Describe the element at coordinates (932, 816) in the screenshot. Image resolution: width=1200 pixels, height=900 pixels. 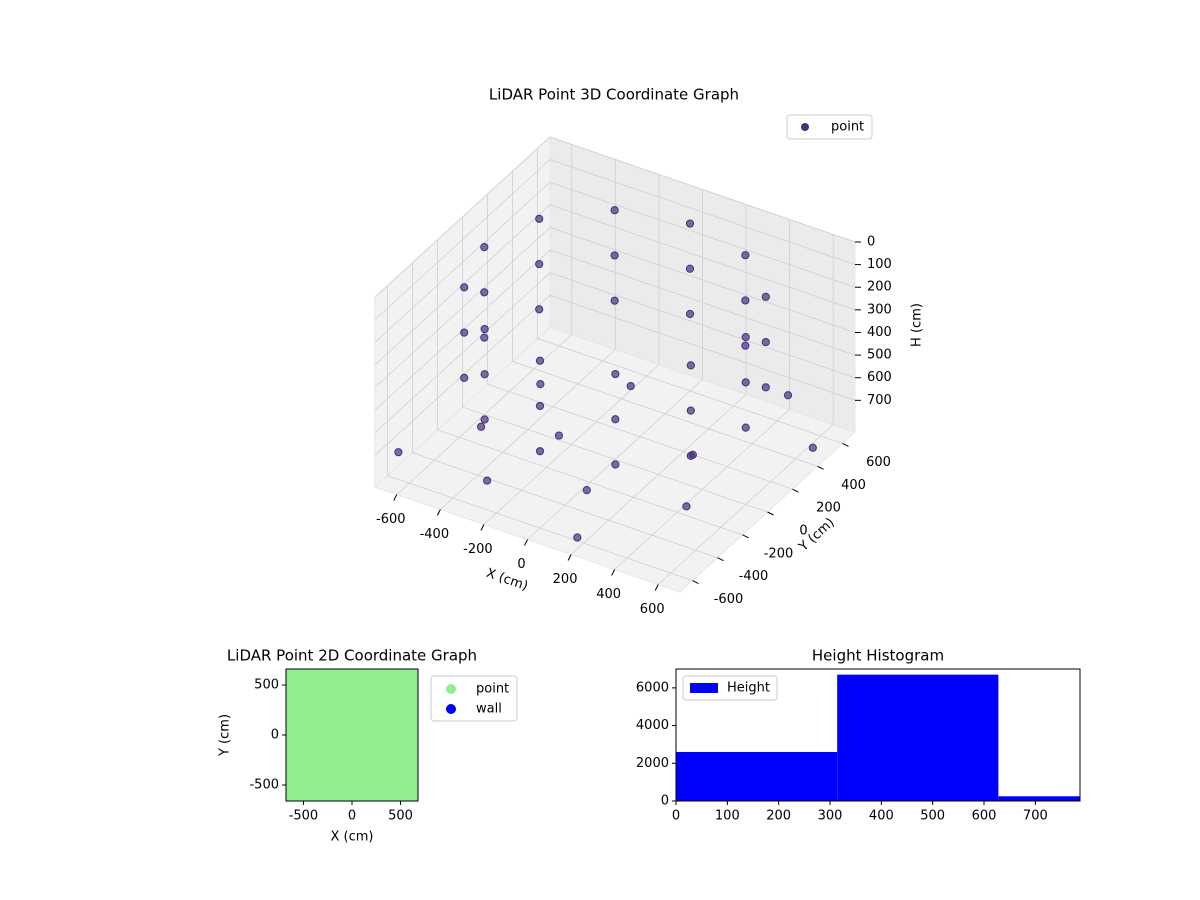
I see `x-tick-label: 500` at that location.